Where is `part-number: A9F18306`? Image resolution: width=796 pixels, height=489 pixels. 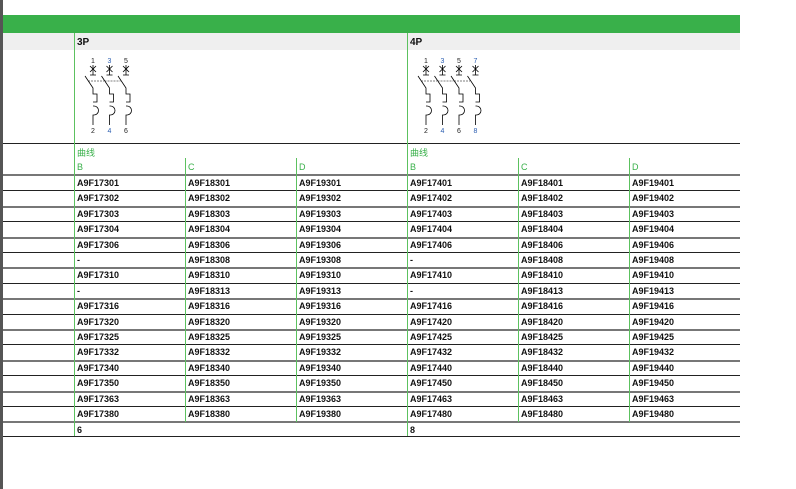 part-number: A9F18306 is located at coordinates (209, 244).